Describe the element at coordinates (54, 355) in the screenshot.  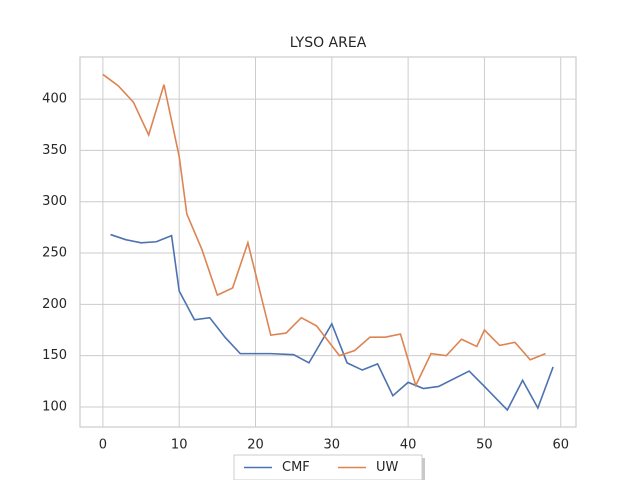
I see `y-tick-label: 150` at that location.